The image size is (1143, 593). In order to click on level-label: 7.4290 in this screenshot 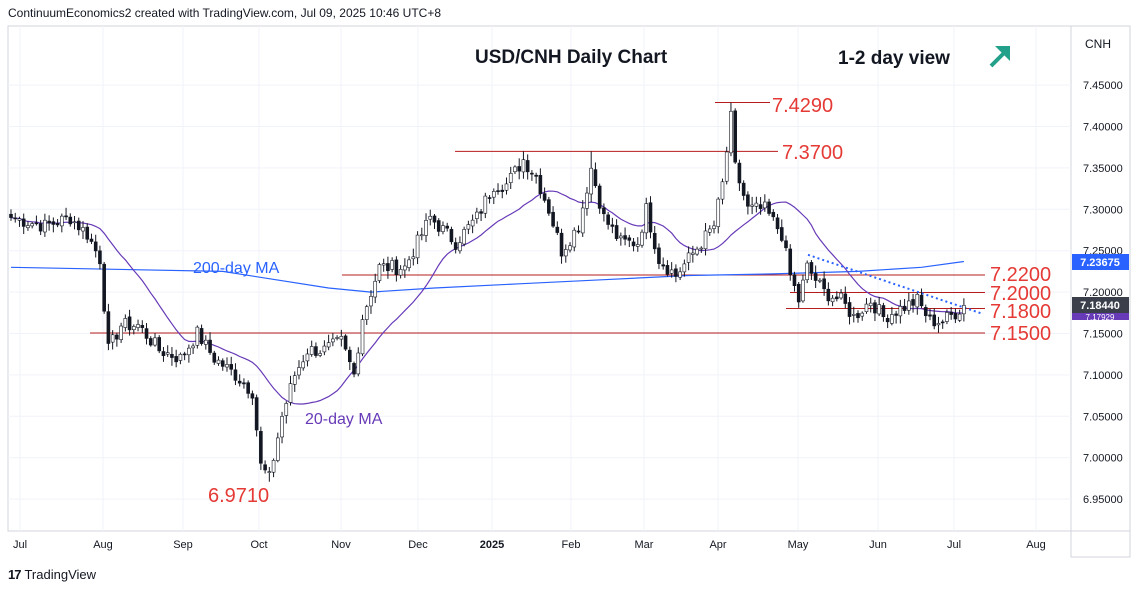, I will do `click(802, 106)`.